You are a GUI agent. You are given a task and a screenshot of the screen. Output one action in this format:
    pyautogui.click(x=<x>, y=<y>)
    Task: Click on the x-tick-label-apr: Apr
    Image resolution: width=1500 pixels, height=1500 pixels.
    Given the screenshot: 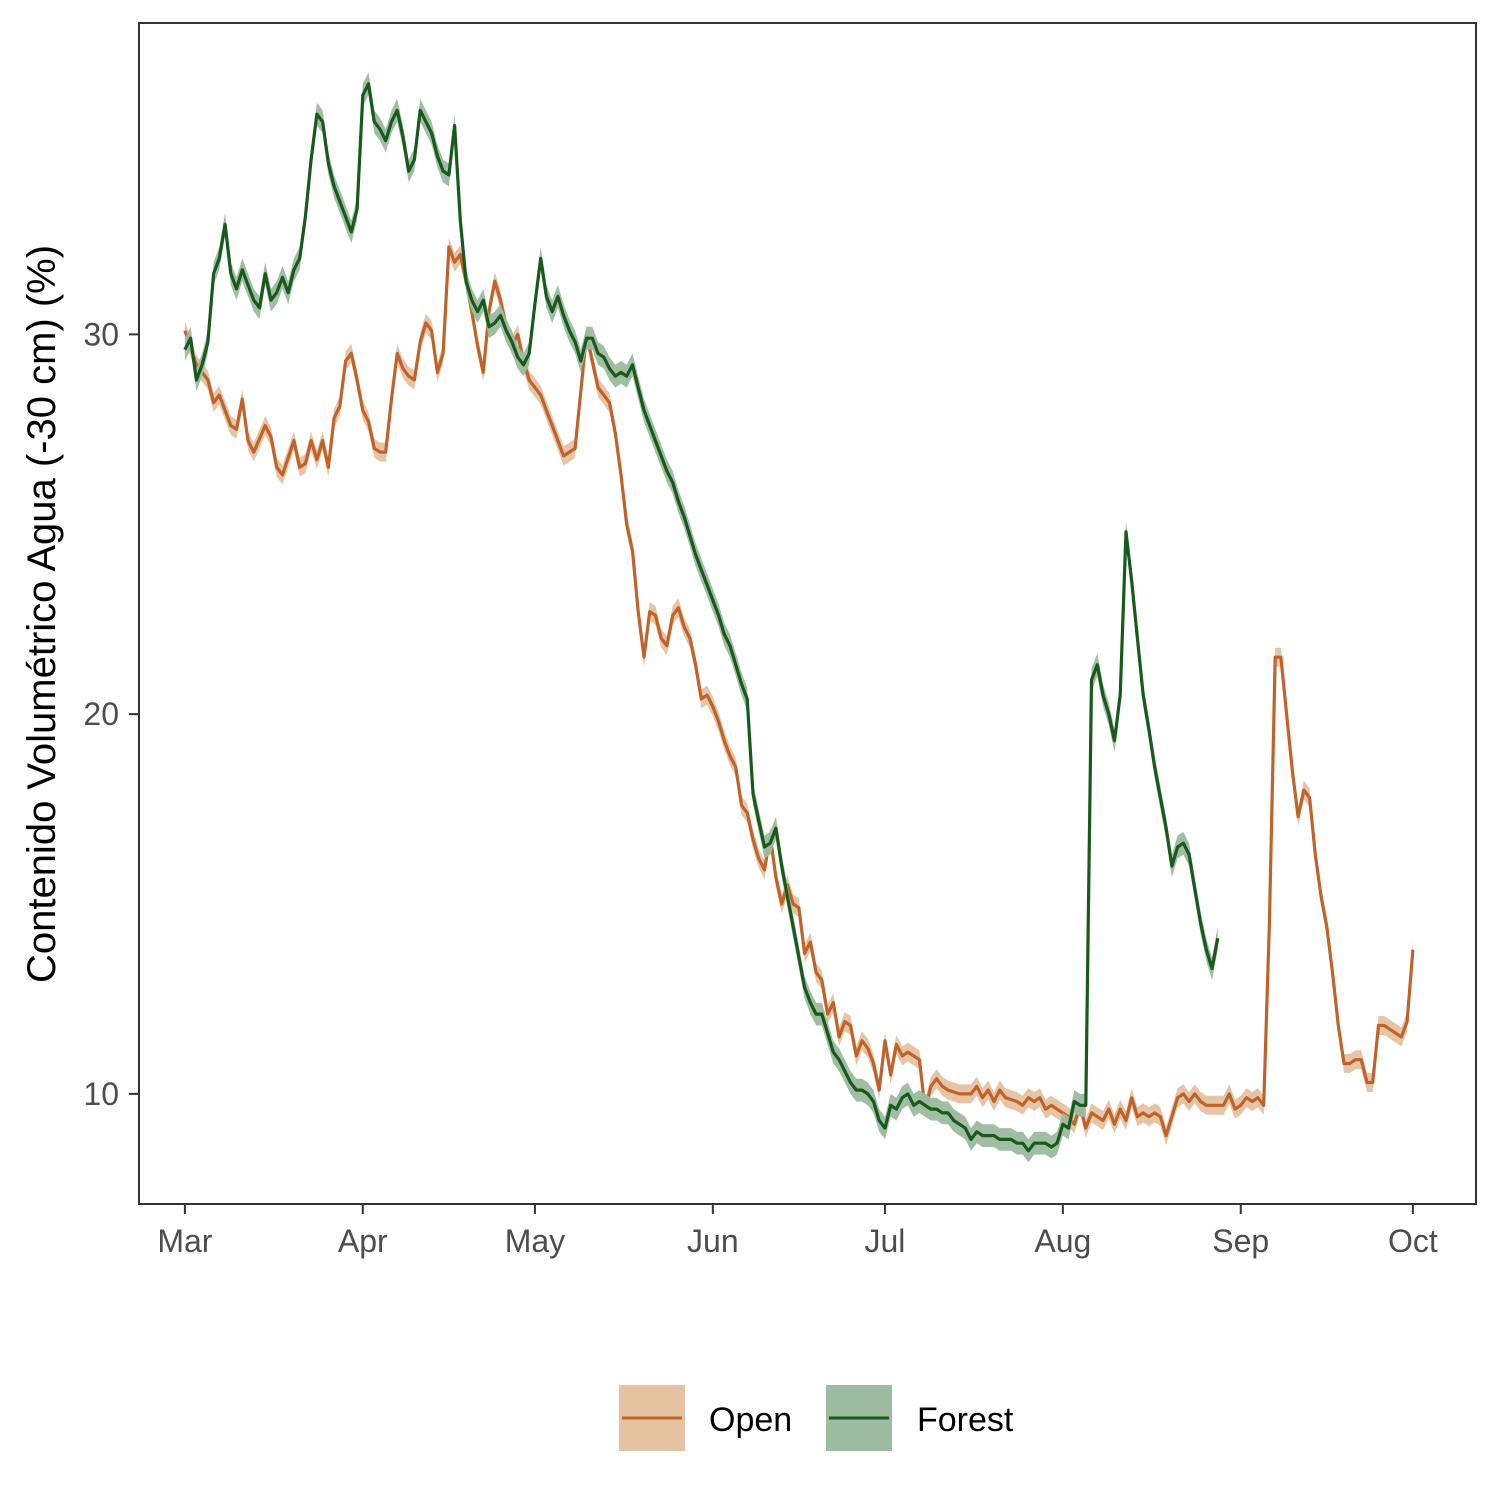 What is the action you would take?
    pyautogui.click(x=363, y=1241)
    